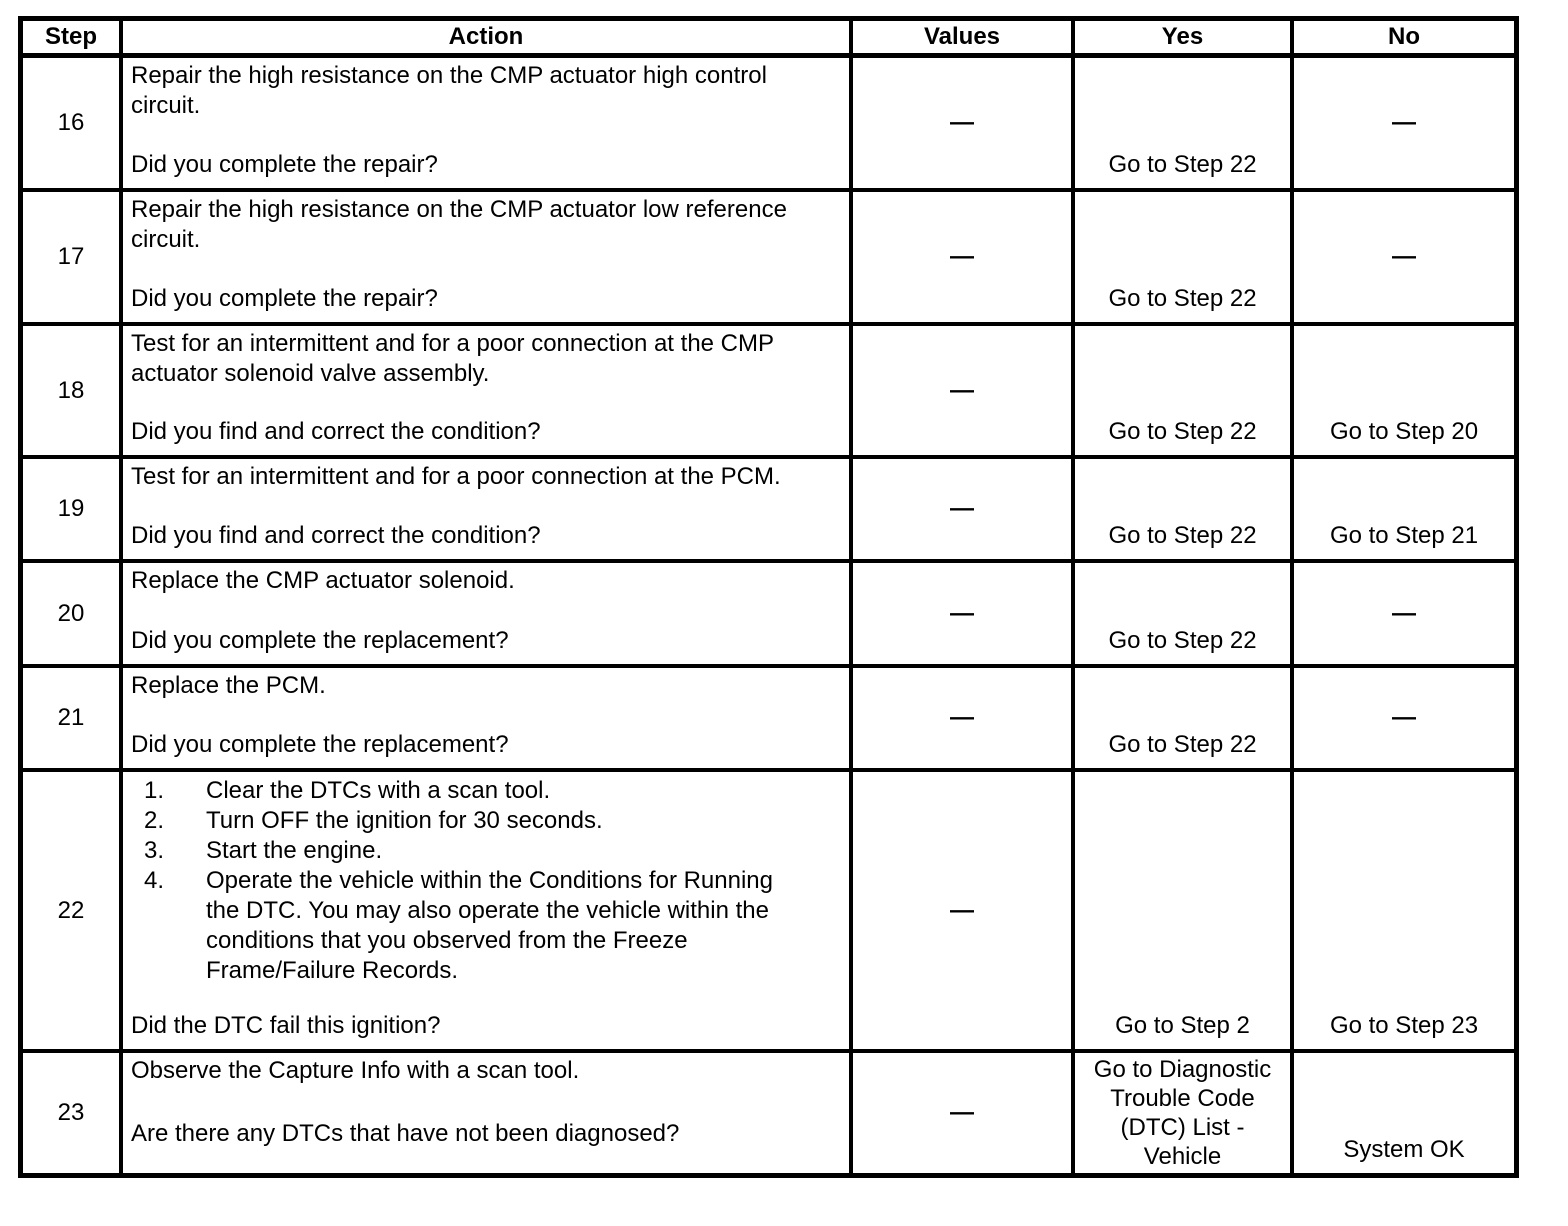 The height and width of the screenshot is (1226, 1568). What do you see at coordinates (1404, 1149) in the screenshot?
I see `no-cell: System OK` at bounding box center [1404, 1149].